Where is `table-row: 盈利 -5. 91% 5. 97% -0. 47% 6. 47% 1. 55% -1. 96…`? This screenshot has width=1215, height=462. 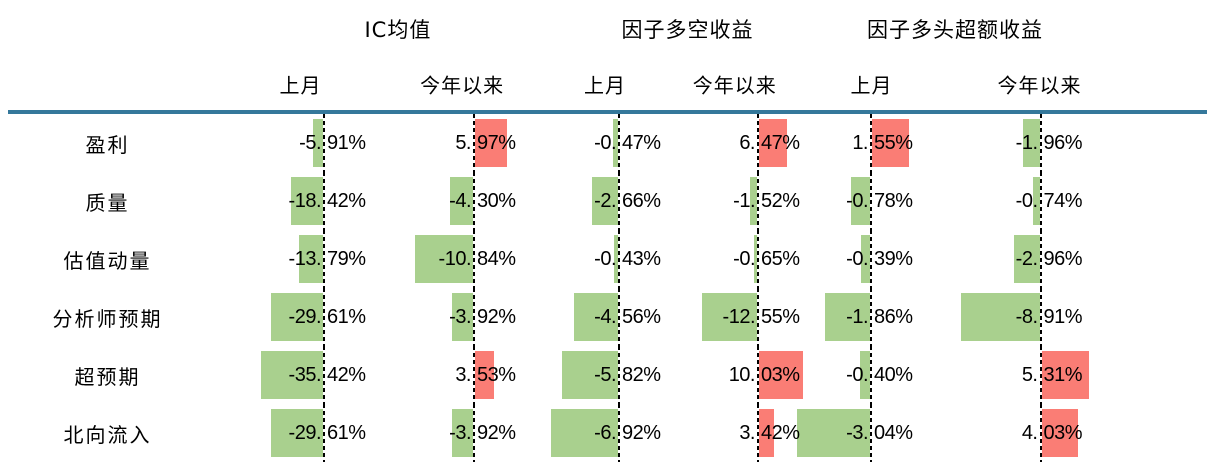 table-row: 盈利 -5. 91% 5. 97% -0. 47% 6. 47% 1. 55% -1. 96… is located at coordinates (607, 143).